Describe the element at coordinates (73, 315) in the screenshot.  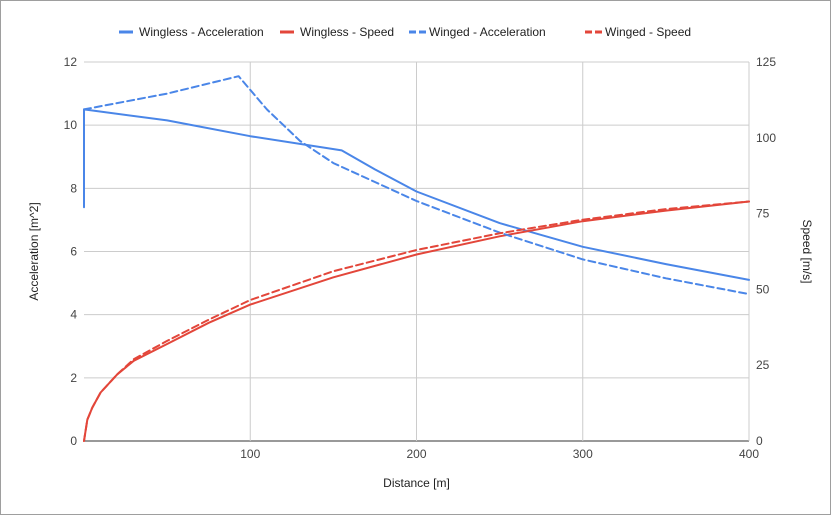
I see `y-left-tick-label: 4` at that location.